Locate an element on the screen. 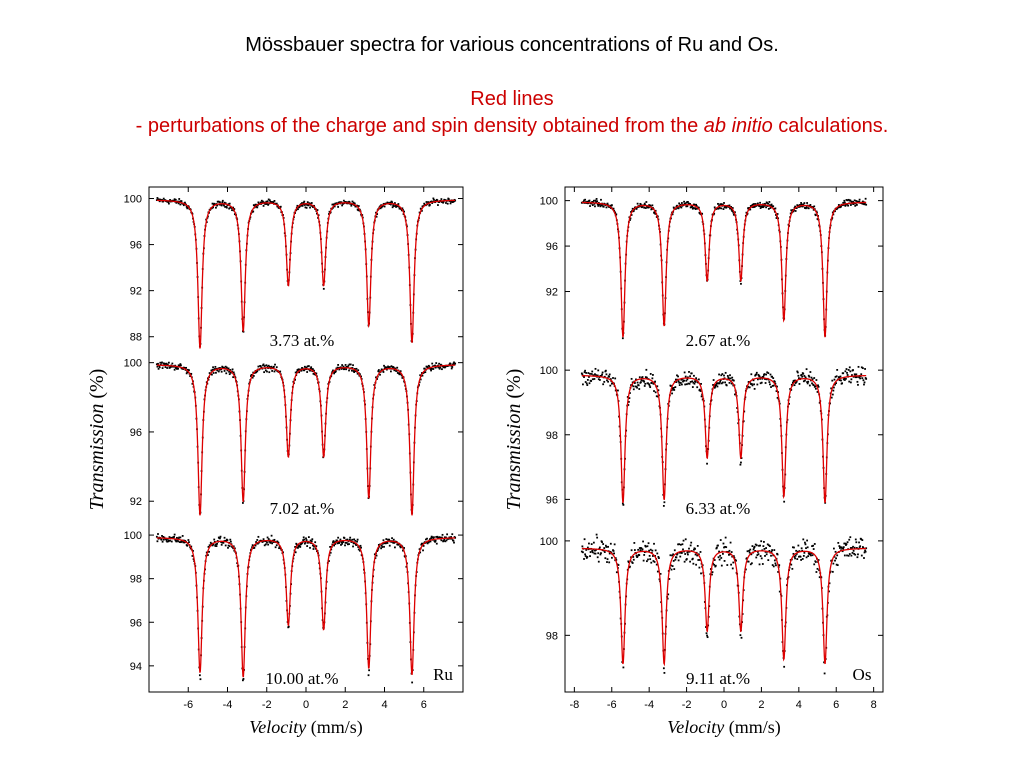 The image size is (1024, 768). y-tick-label: 100 is located at coordinates (549, 542).